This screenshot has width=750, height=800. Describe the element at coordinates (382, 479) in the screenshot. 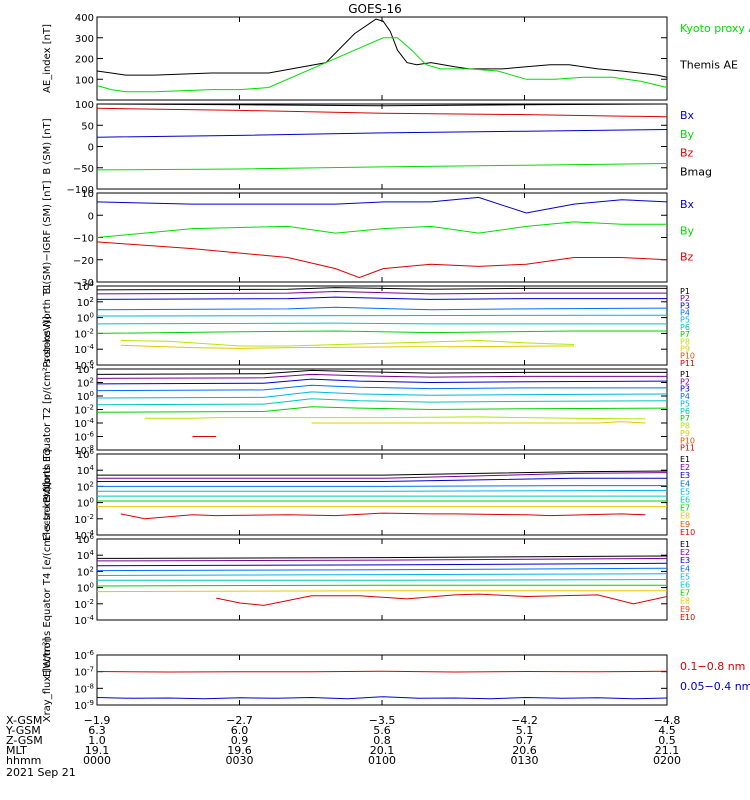

I see `series-line-e3` at that location.